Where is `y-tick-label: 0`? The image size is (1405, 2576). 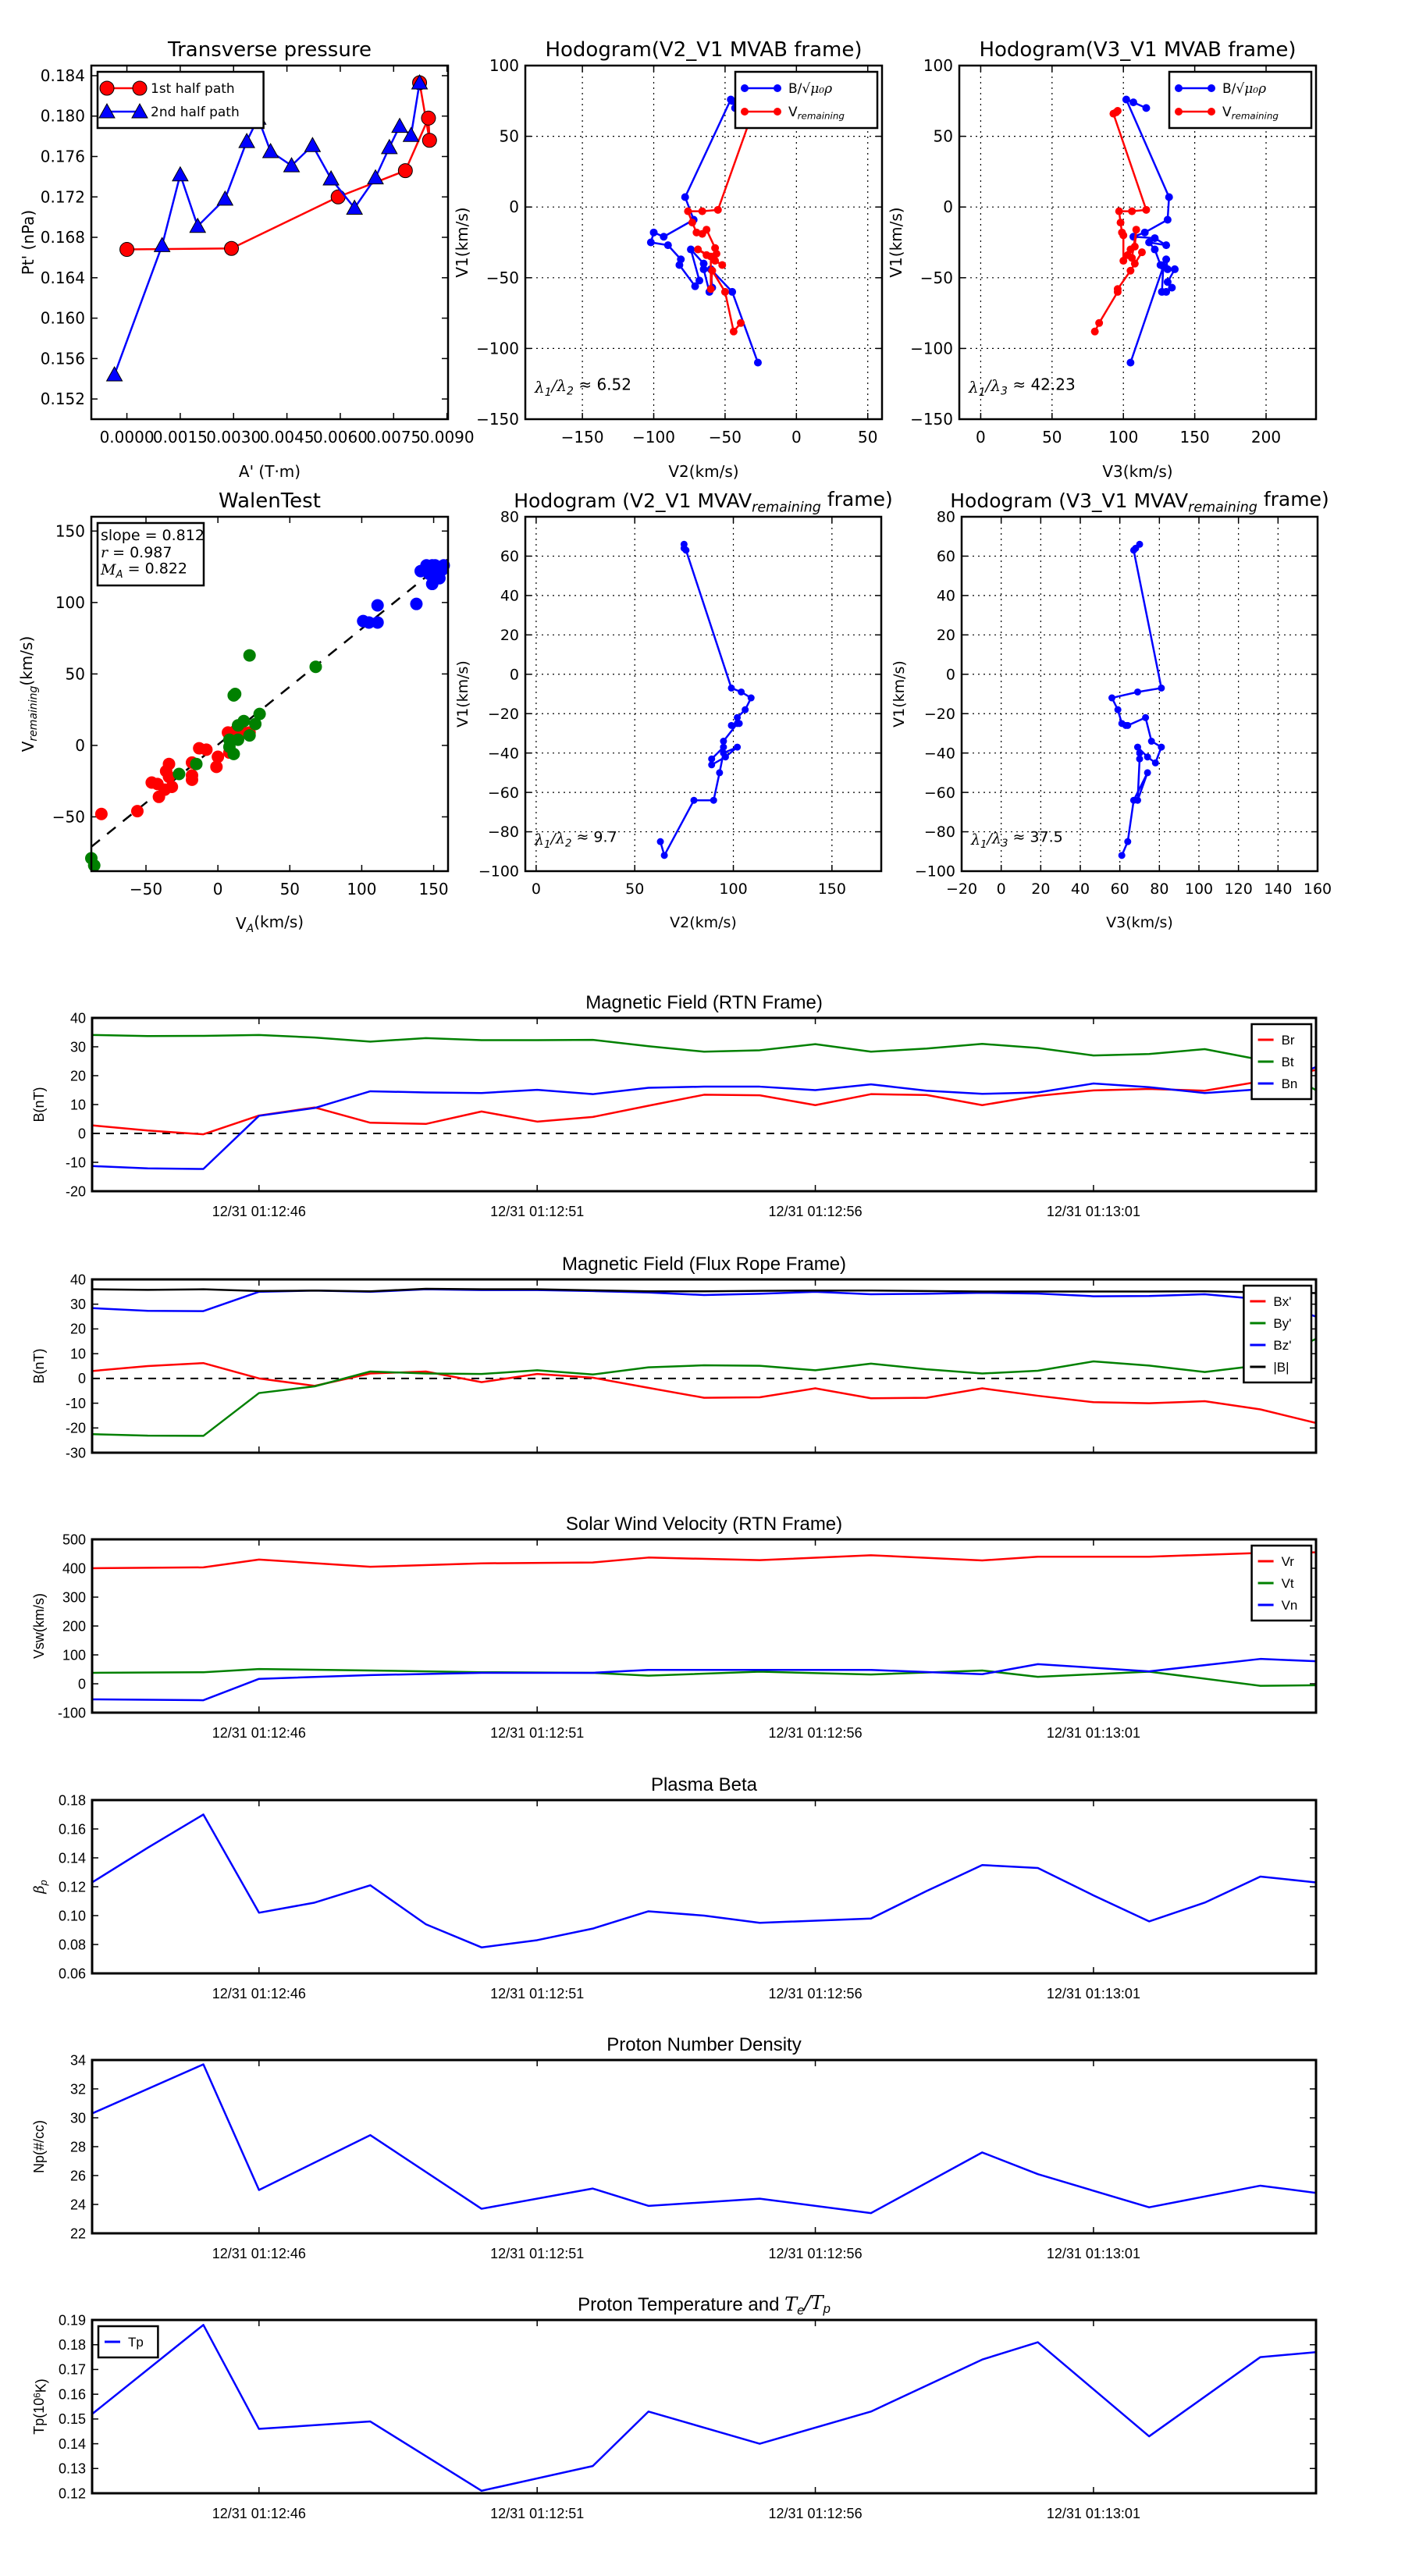
y-tick-label: 0 is located at coordinates (82, 1378).